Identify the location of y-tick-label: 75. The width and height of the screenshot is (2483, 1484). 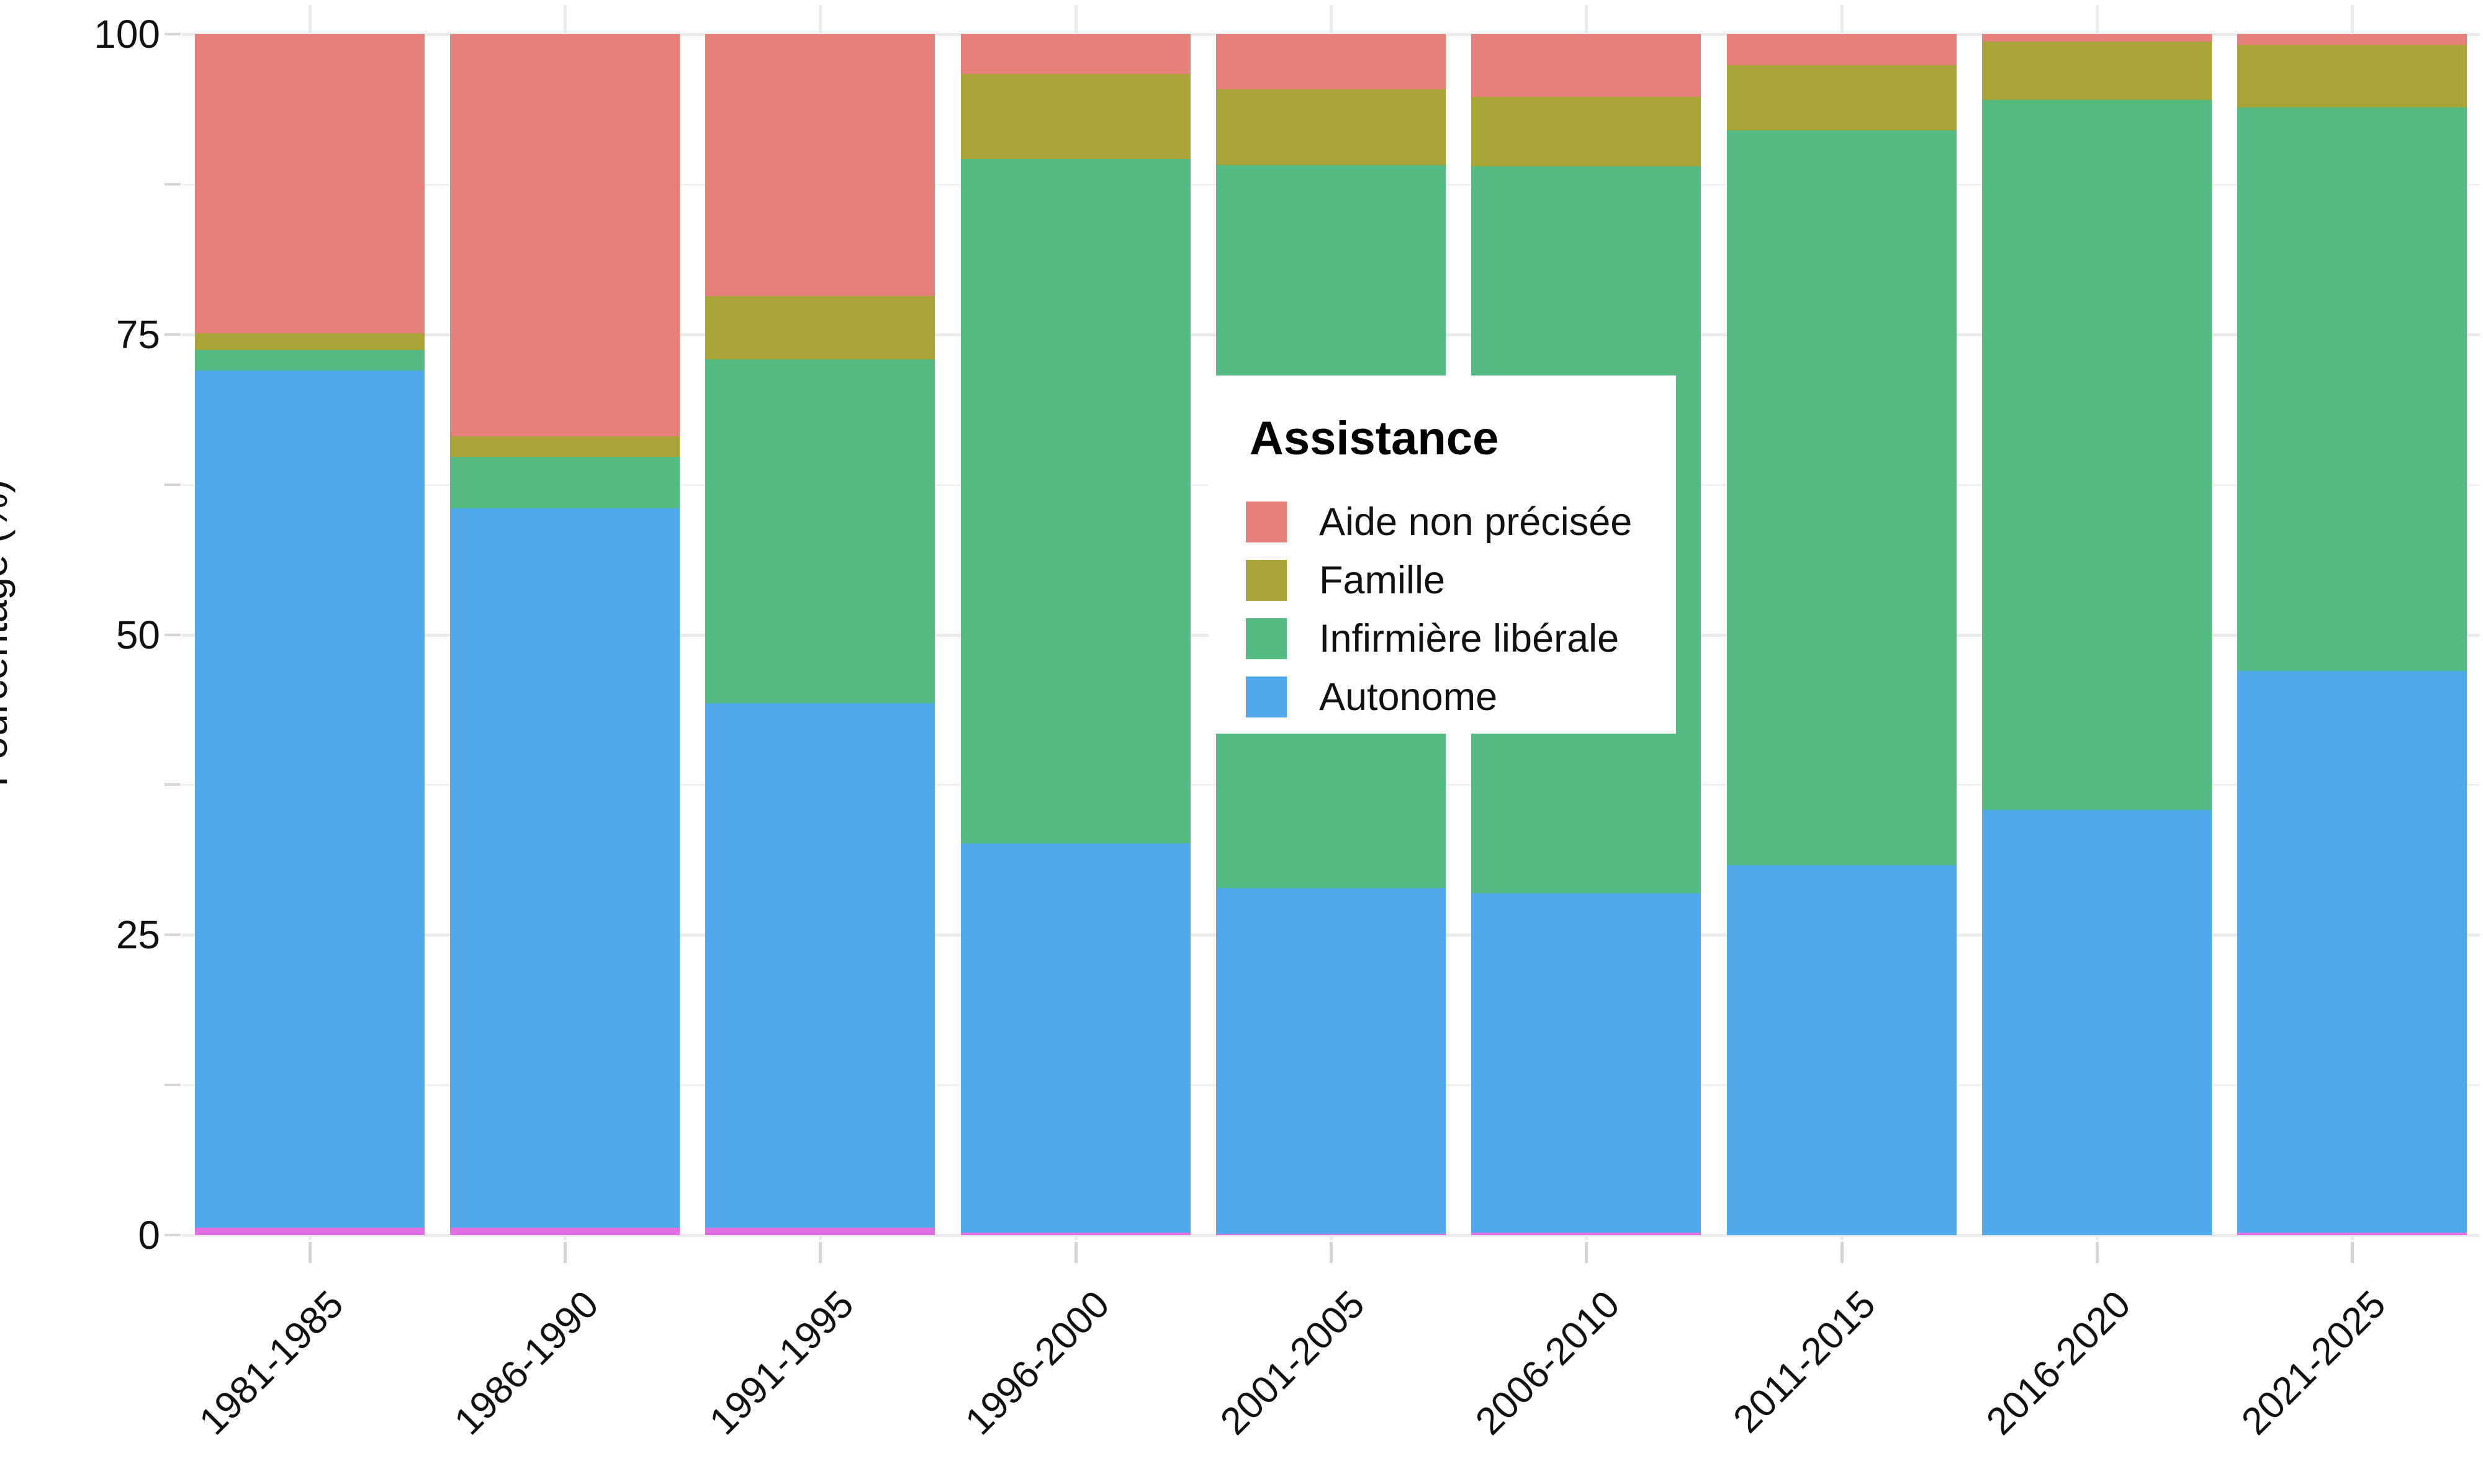
(137, 334).